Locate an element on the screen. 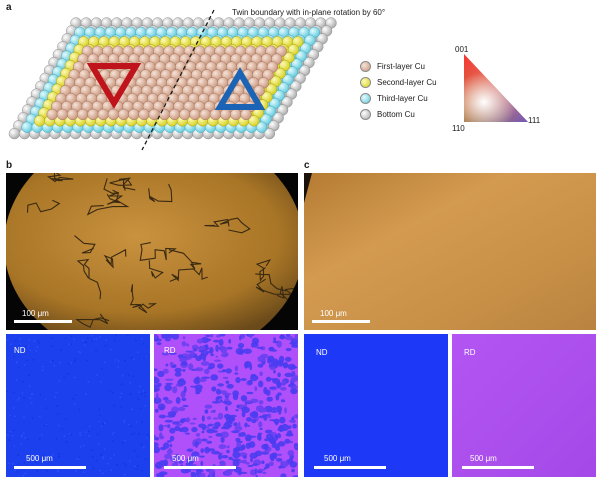  scale-label: 500 μm is located at coordinates (483, 458).